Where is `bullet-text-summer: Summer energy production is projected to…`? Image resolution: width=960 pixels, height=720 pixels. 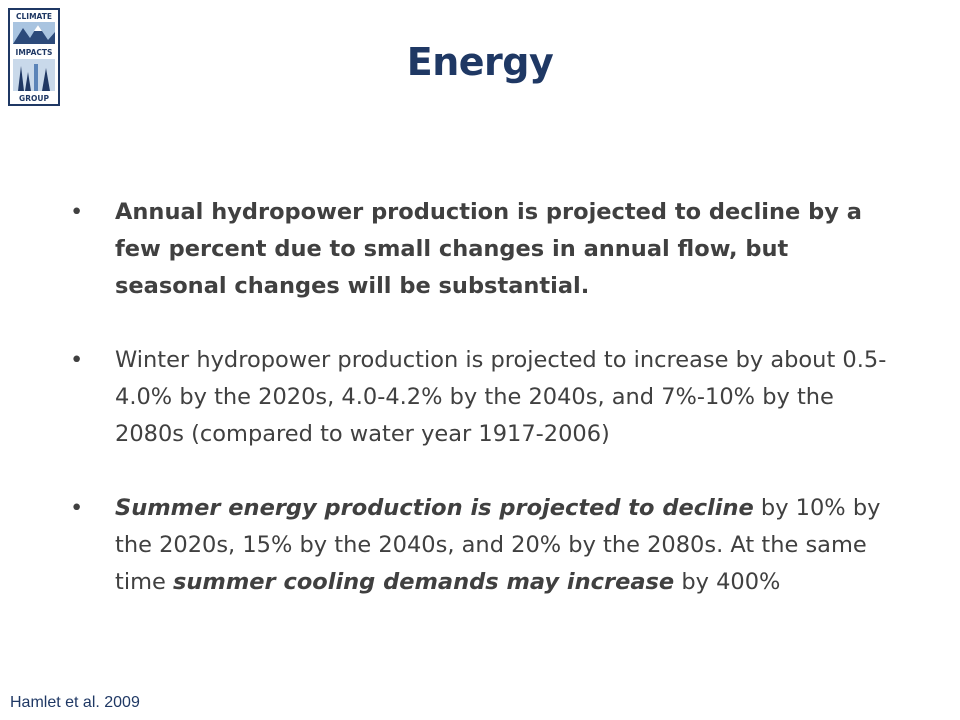
bullet-text-summer: Summer energy production is projected to… is located at coordinates (502, 545).